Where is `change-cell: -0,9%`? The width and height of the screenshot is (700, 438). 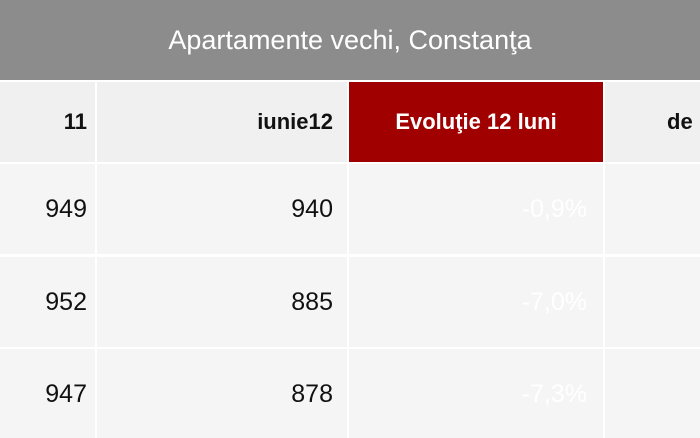 change-cell: -0,9% is located at coordinates (476, 209).